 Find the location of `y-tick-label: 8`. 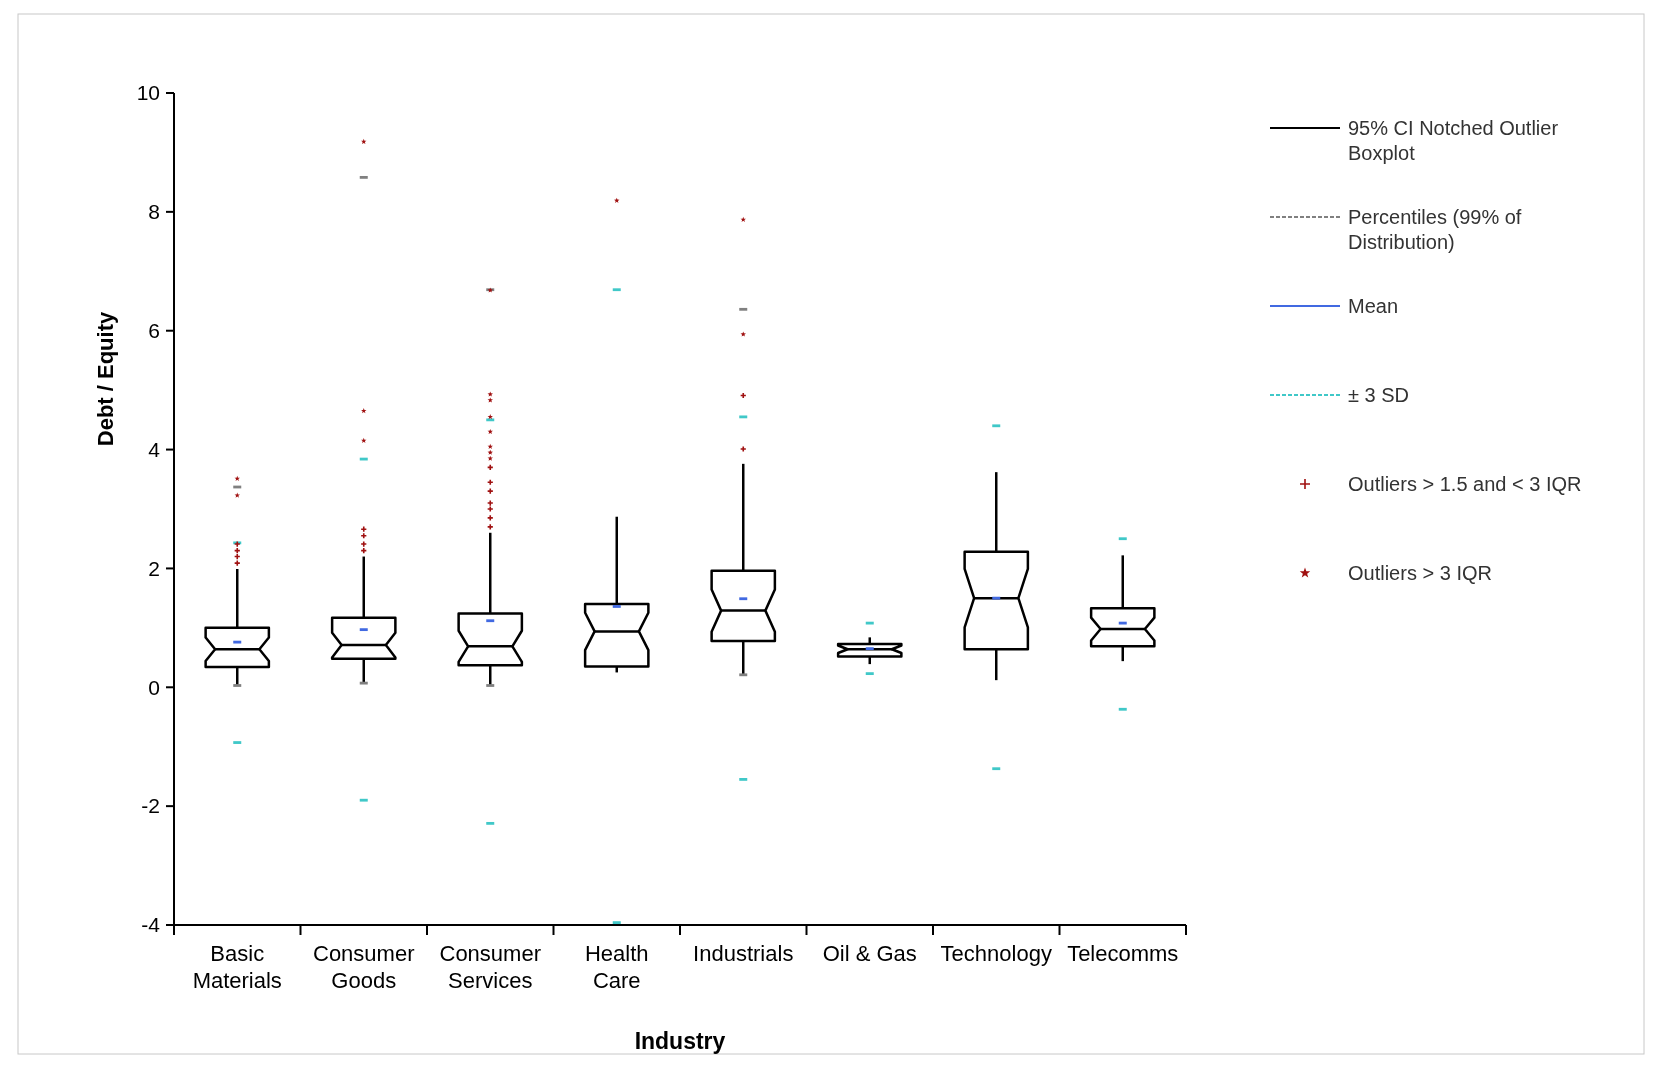

y-tick-label: 8 is located at coordinates (154, 212).